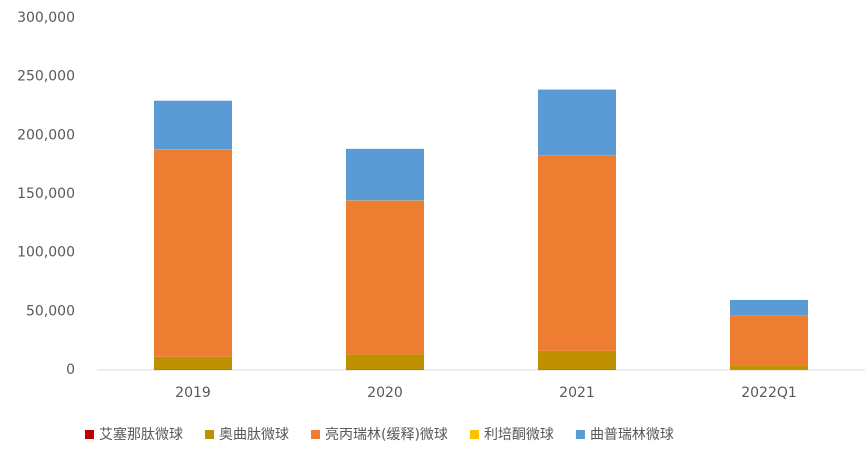 The image size is (865, 454). Describe the element at coordinates (46, 194) in the screenshot. I see `y-tick-label: 150,000` at that location.